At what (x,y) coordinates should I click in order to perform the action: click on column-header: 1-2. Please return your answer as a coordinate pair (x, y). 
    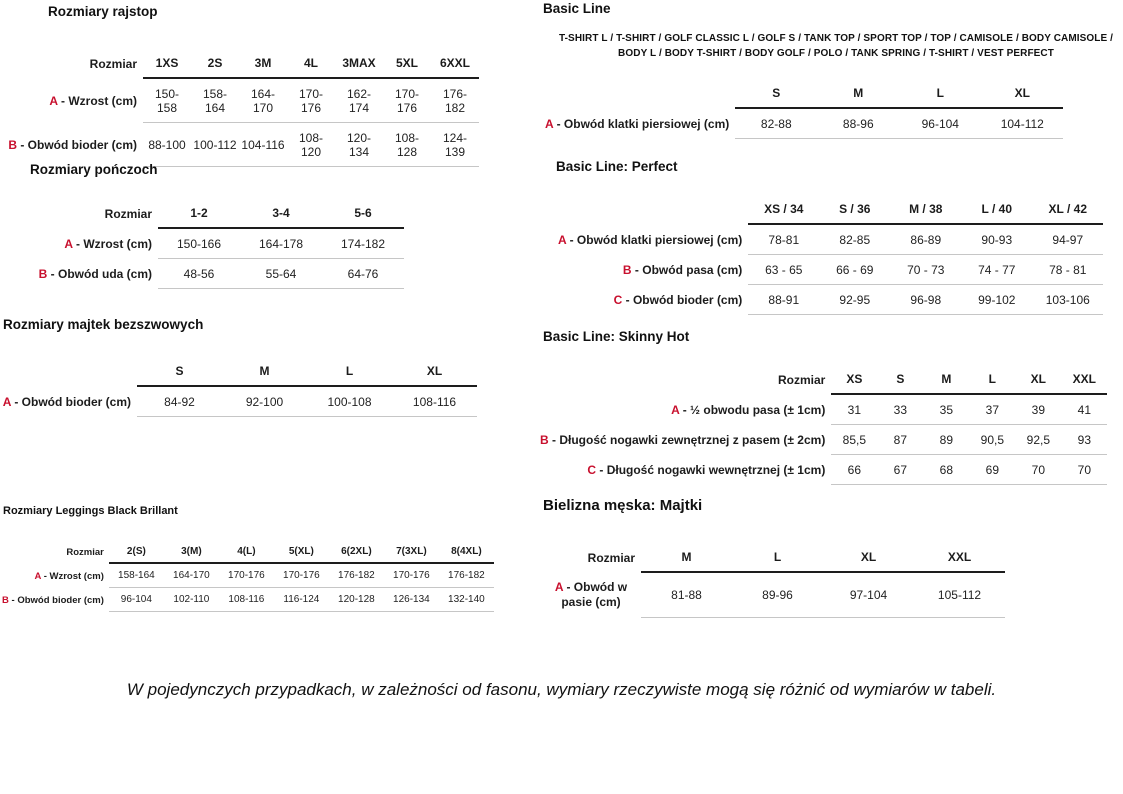
    Looking at the image, I should click on (199, 213).